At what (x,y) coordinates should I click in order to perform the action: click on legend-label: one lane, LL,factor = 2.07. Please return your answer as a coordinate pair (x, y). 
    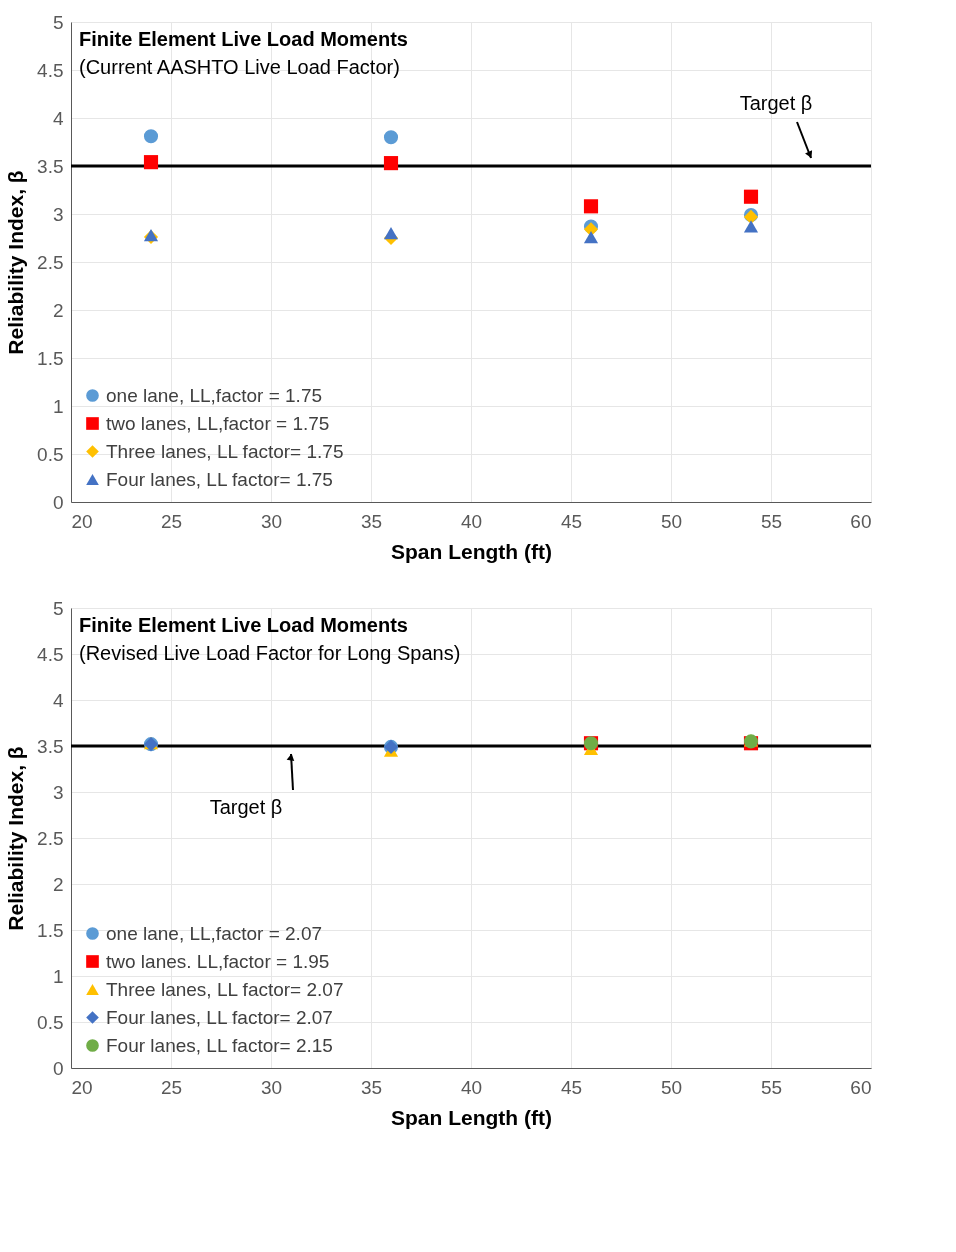
    Looking at the image, I should click on (214, 933).